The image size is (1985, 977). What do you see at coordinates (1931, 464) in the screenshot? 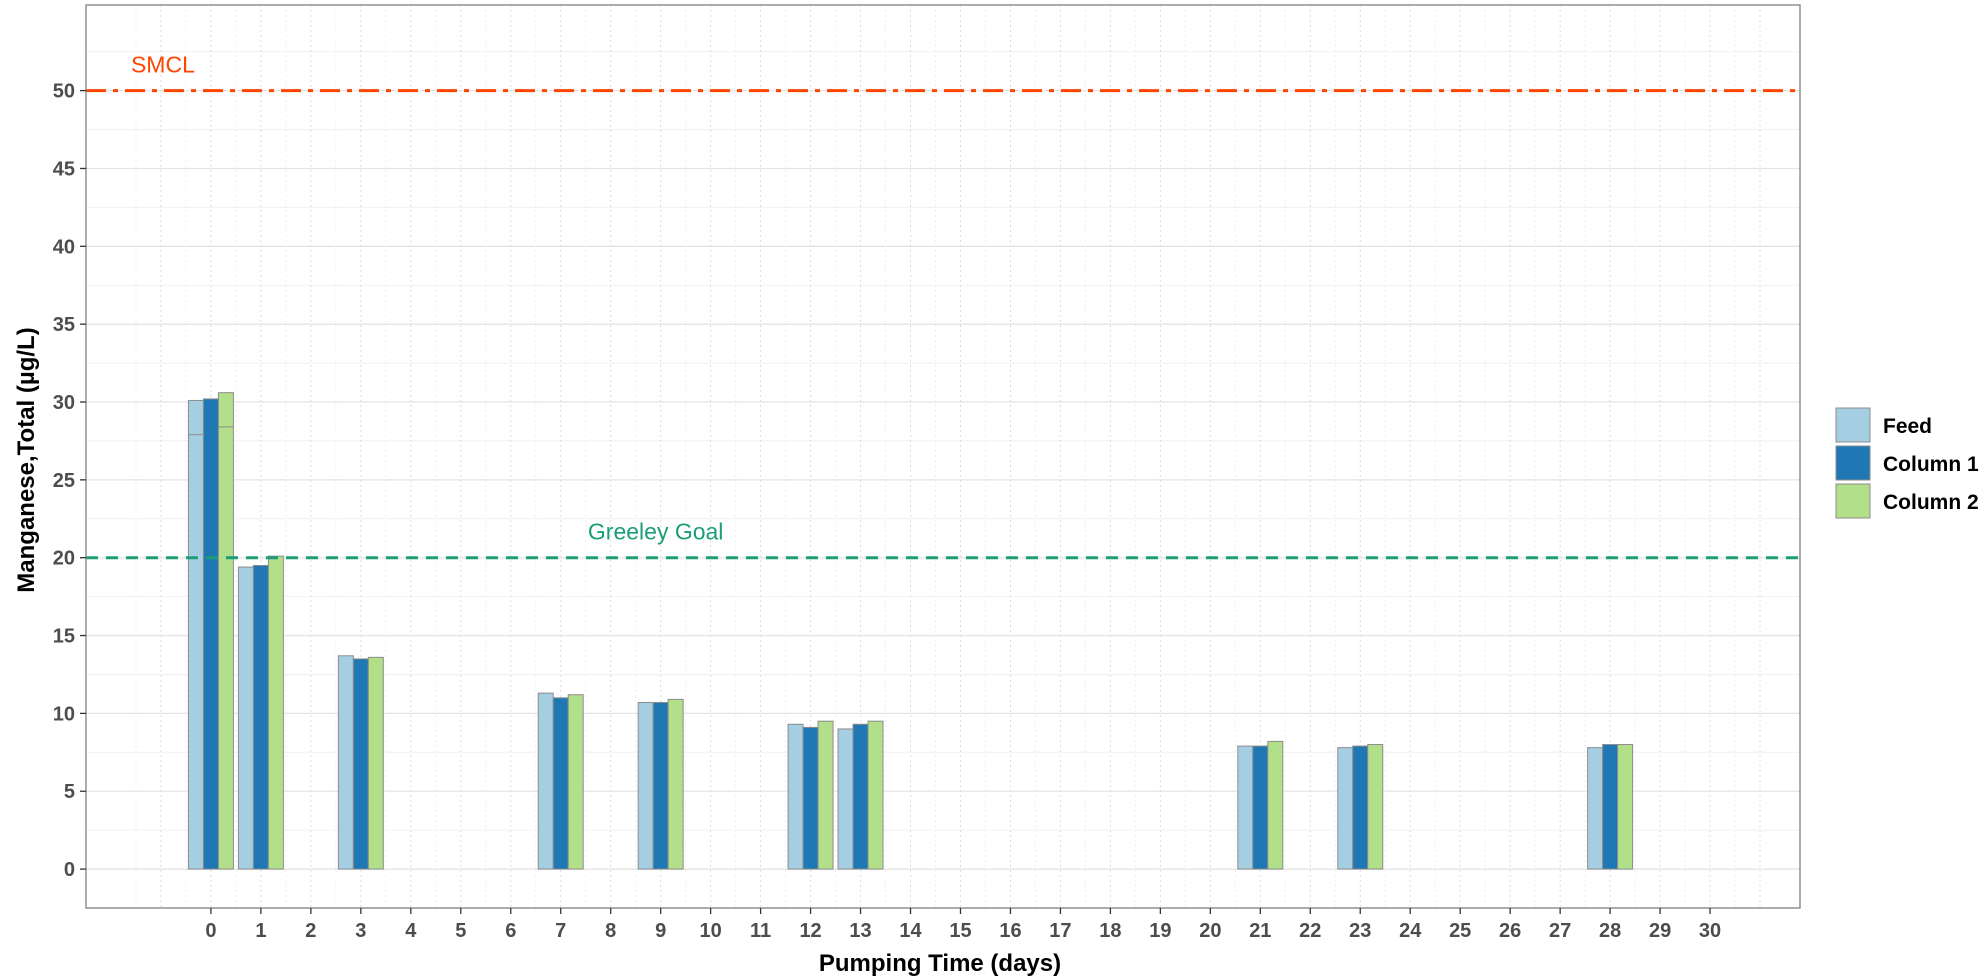
I see `legend-label-column-1: Column 1` at bounding box center [1931, 464].